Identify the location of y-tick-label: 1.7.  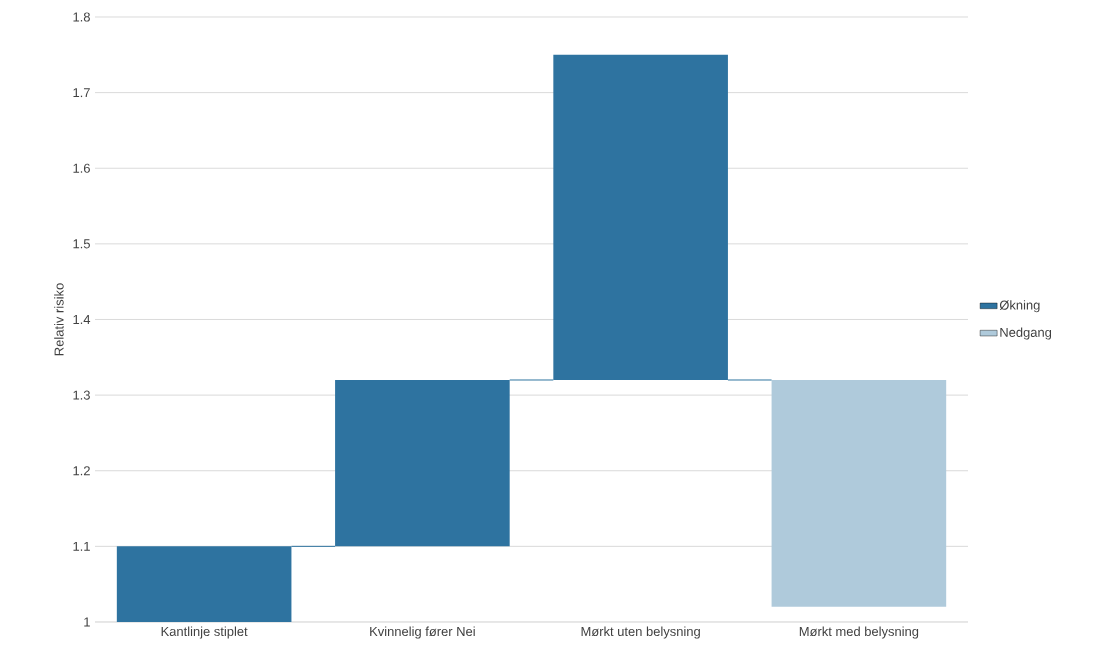
(81, 93).